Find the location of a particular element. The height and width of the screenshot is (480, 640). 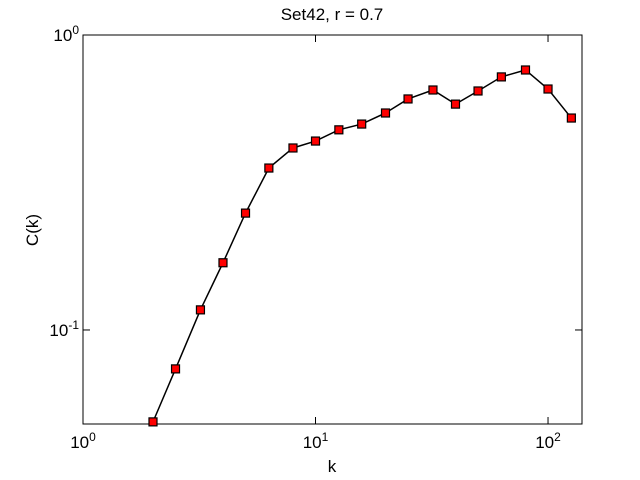

y-axis-label: C(k) is located at coordinates (32, 230).